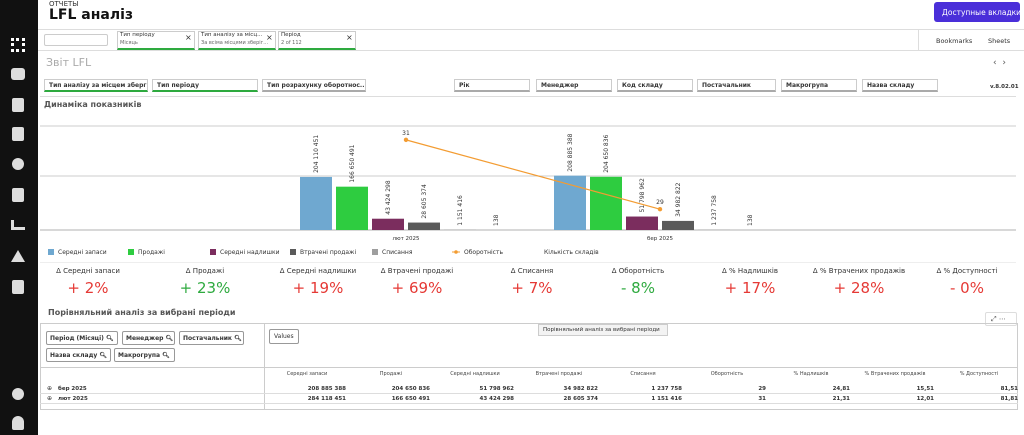 Image resolution: width=1024 pixels, height=435 pixels. I want to click on cell: 166 650 491, so click(410, 399).